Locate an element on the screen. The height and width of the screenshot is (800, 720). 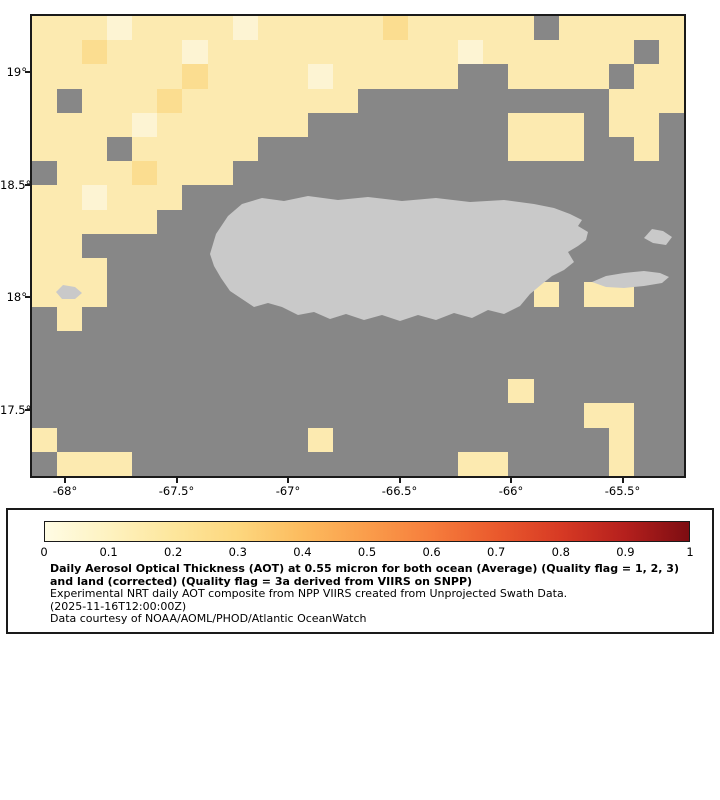
culebra-island is located at coordinates (658, 237).